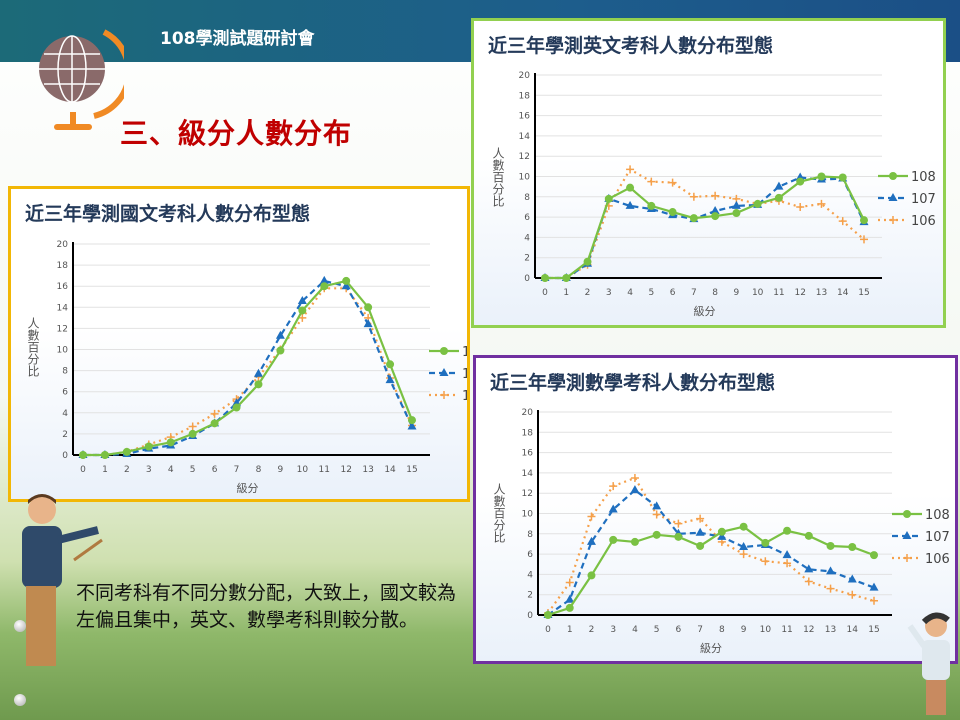 This screenshot has height=720, width=960. What do you see at coordinates (928, 663) in the screenshot?
I see `student-illustration` at bounding box center [928, 663].